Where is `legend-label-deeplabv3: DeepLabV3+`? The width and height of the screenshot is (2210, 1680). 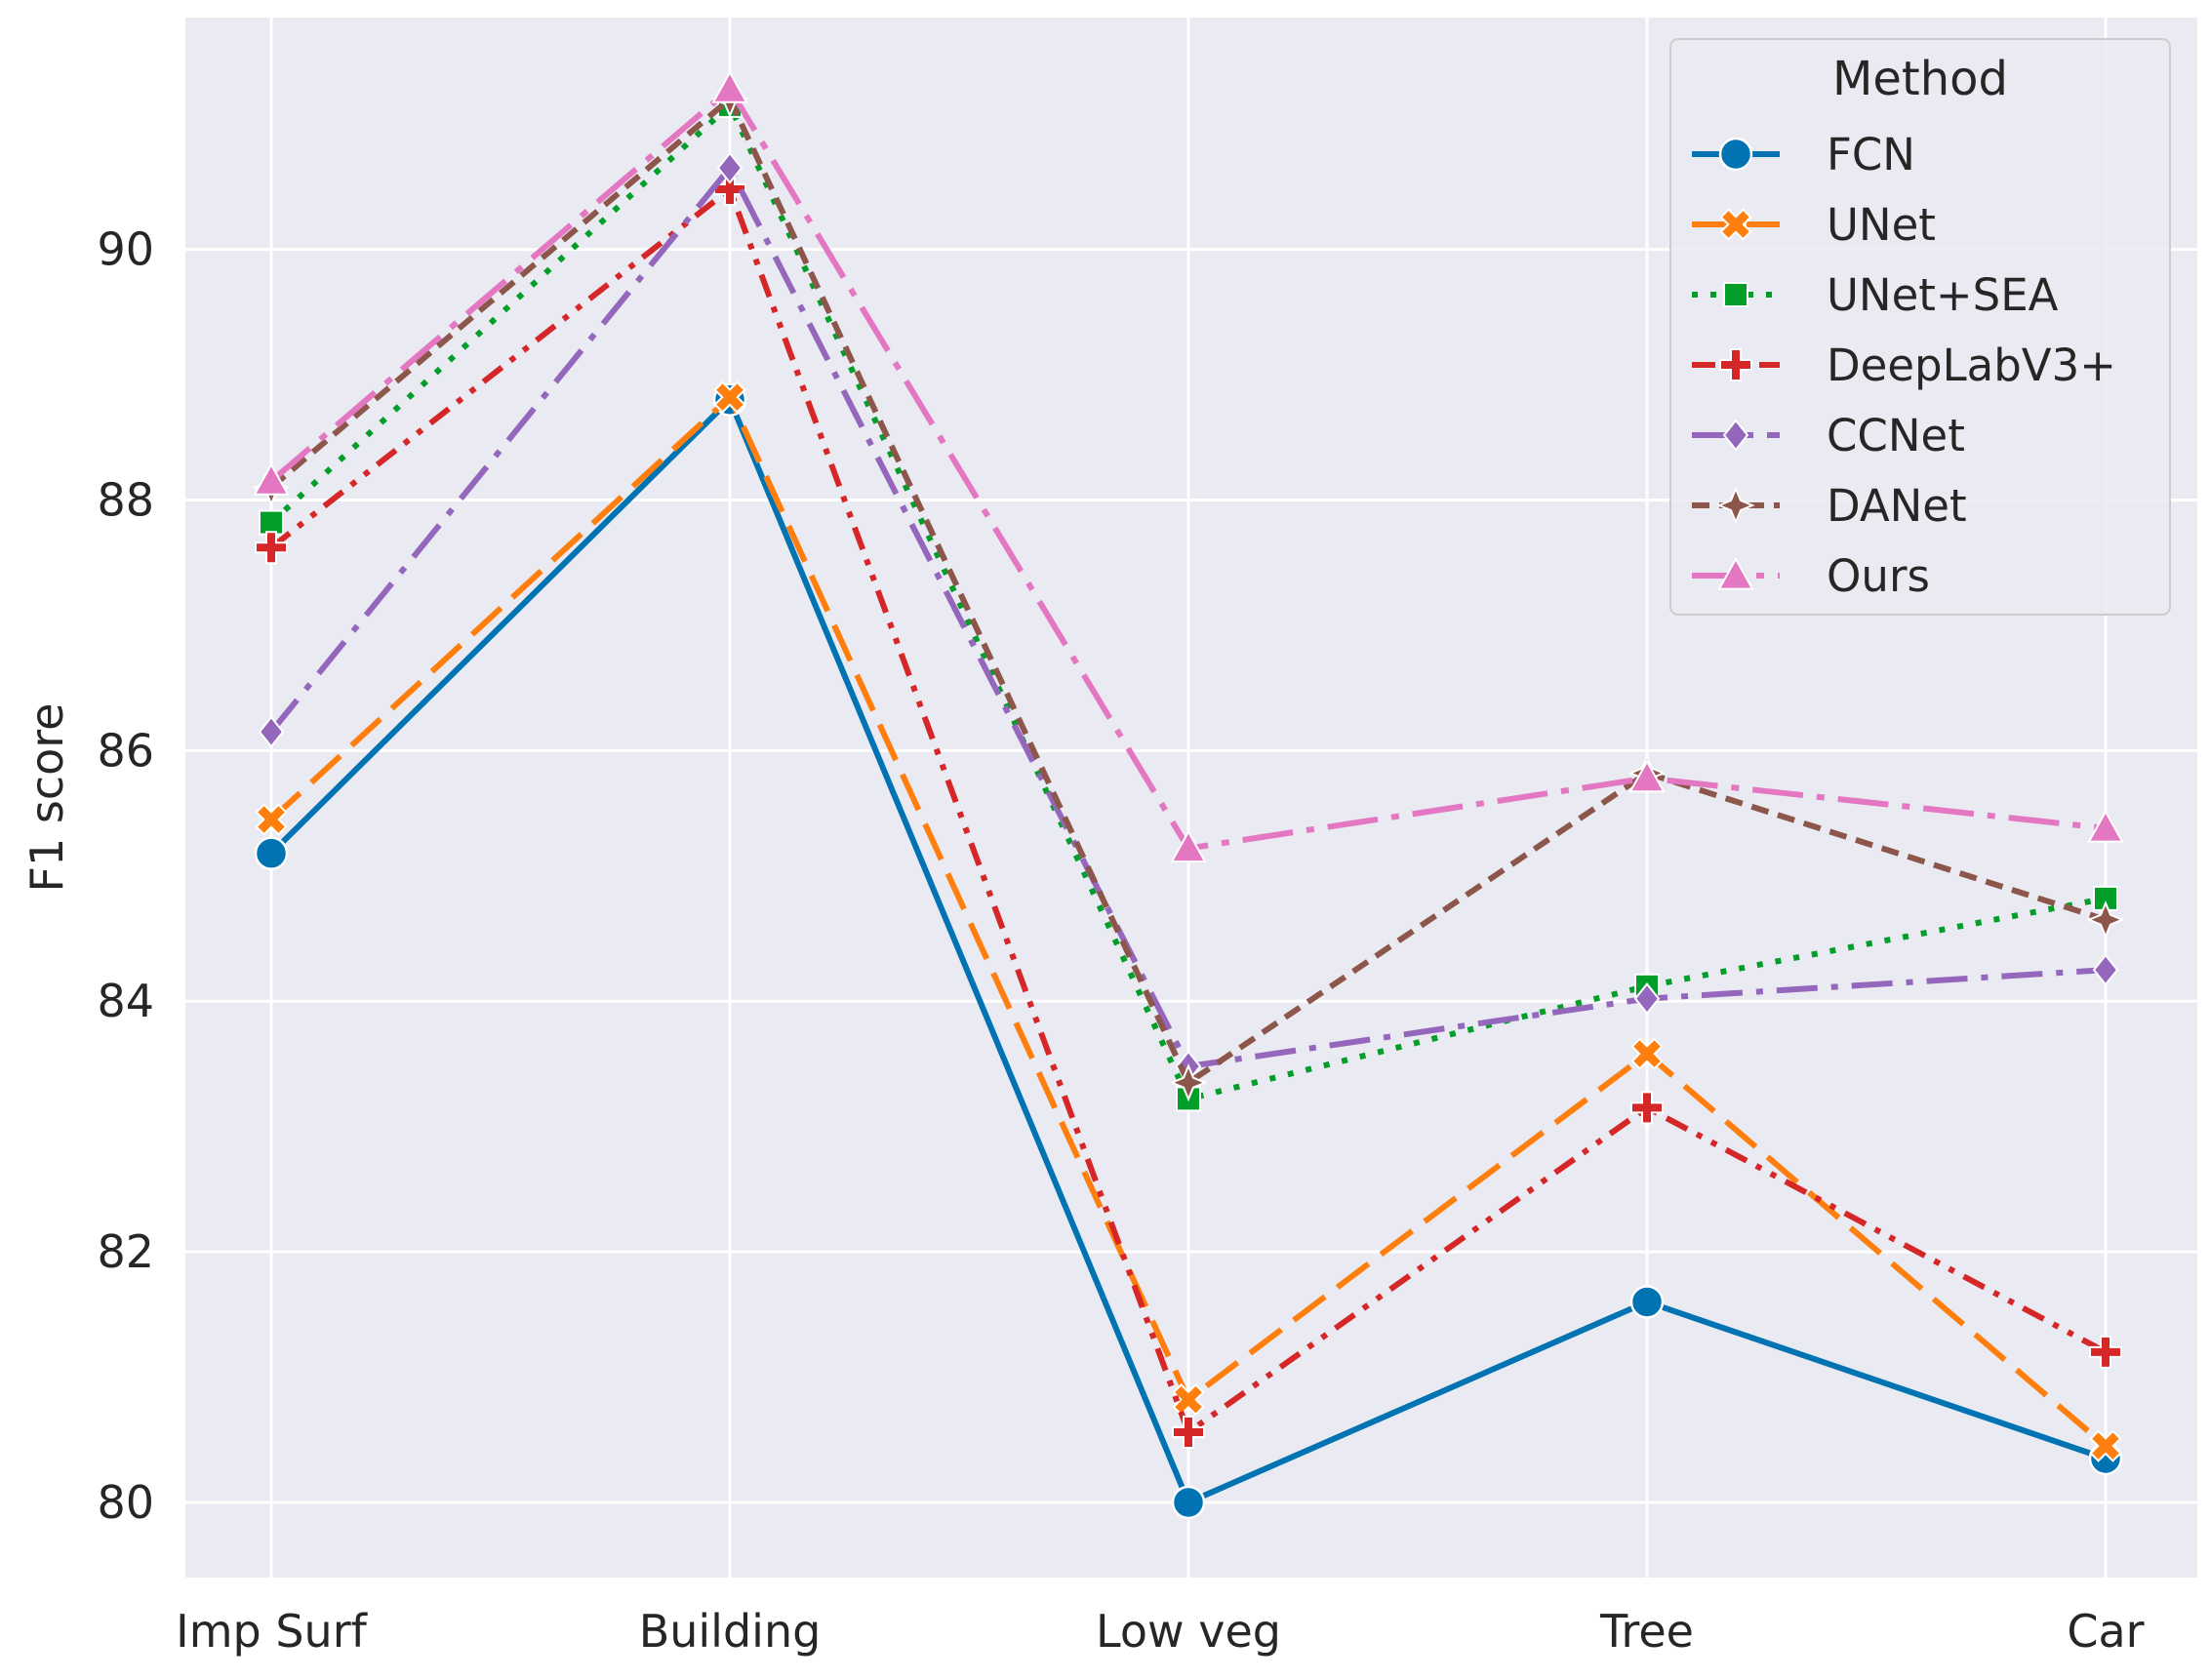
legend-label-deeplabv3: DeepLabV3+ is located at coordinates (1971, 365).